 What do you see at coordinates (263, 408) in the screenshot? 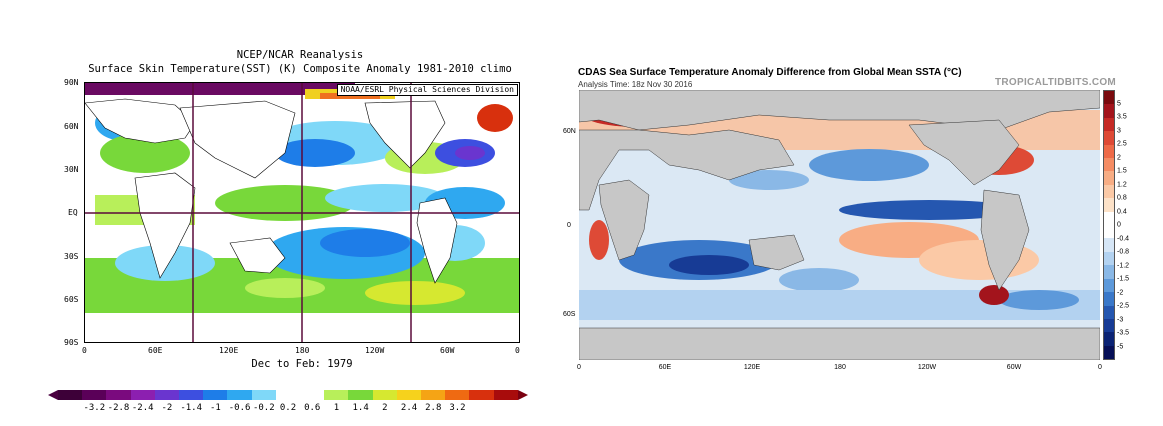
I see `colorbar-tick-label: -0.2` at bounding box center [263, 408].